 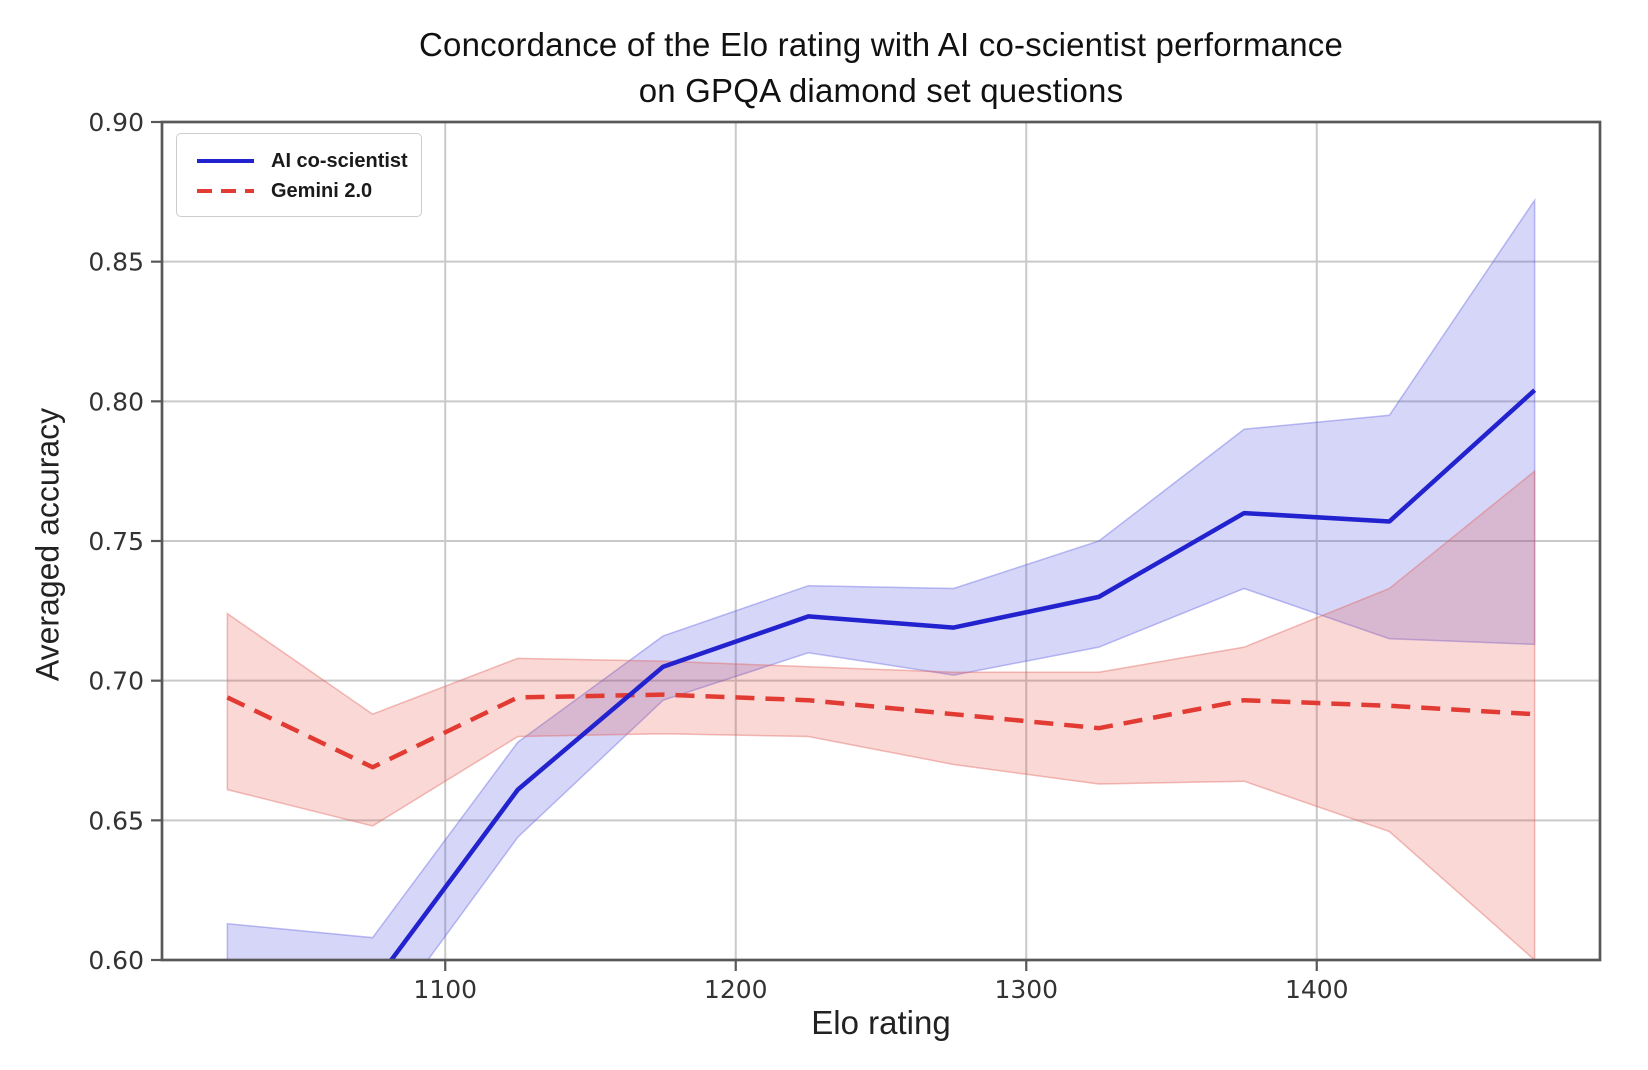 I want to click on x-tick-label: 1100, so click(x=445, y=989).